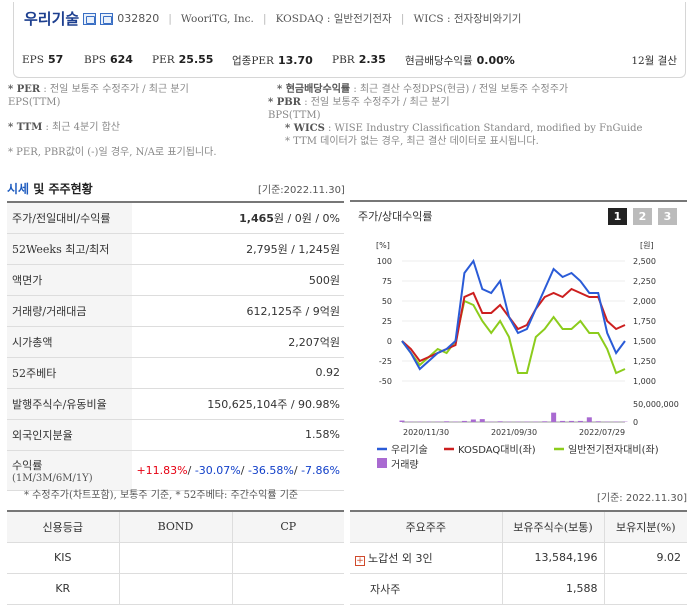  Describe the element at coordinates (497, 450) in the screenshot. I see `legend-label: KOSDAQ대비(좌)` at that location.